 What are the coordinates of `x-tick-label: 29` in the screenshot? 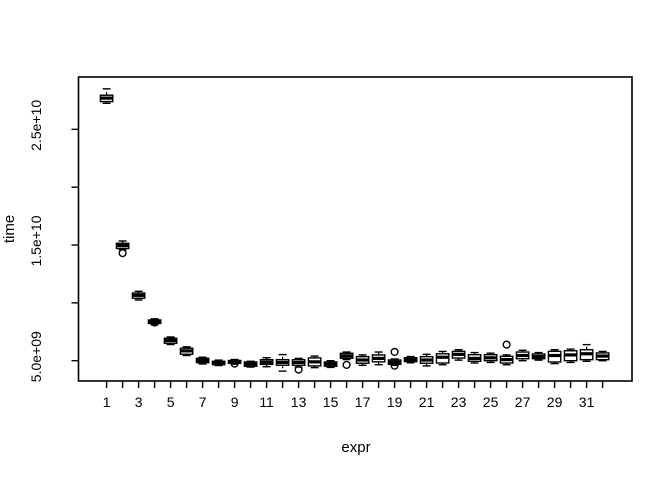 It's located at (555, 402).